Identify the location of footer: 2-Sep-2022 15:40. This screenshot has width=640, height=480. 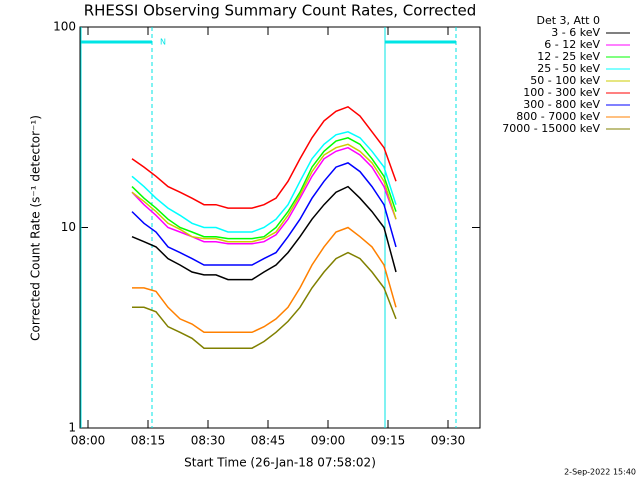
(600, 472).